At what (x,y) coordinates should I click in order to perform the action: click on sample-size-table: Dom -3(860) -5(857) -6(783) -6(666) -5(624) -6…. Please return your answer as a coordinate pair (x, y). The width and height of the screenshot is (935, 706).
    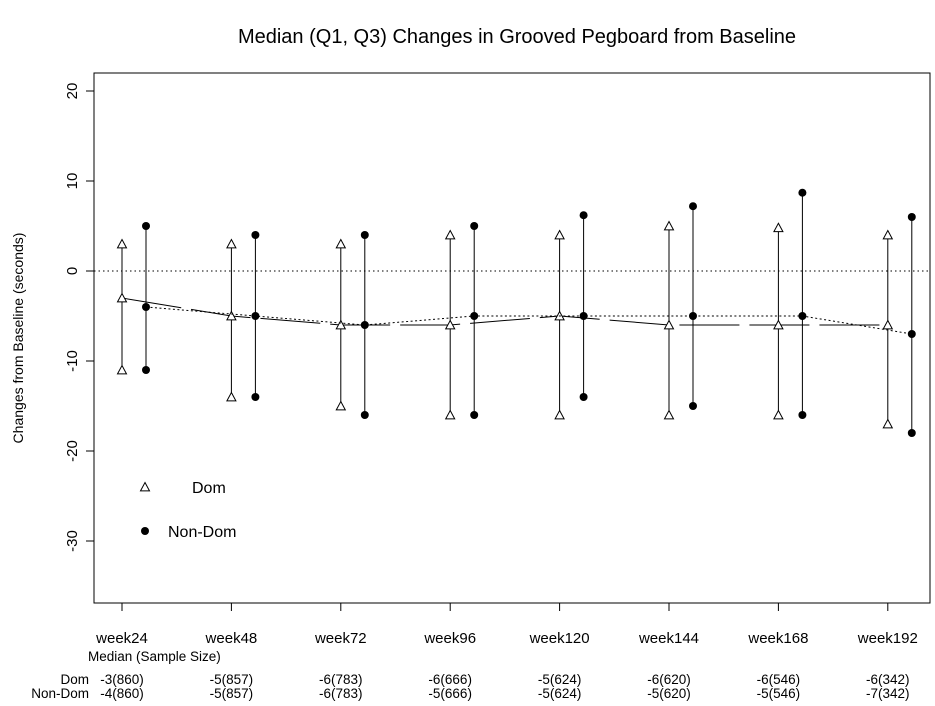
    Looking at the image, I should click on (470, 686).